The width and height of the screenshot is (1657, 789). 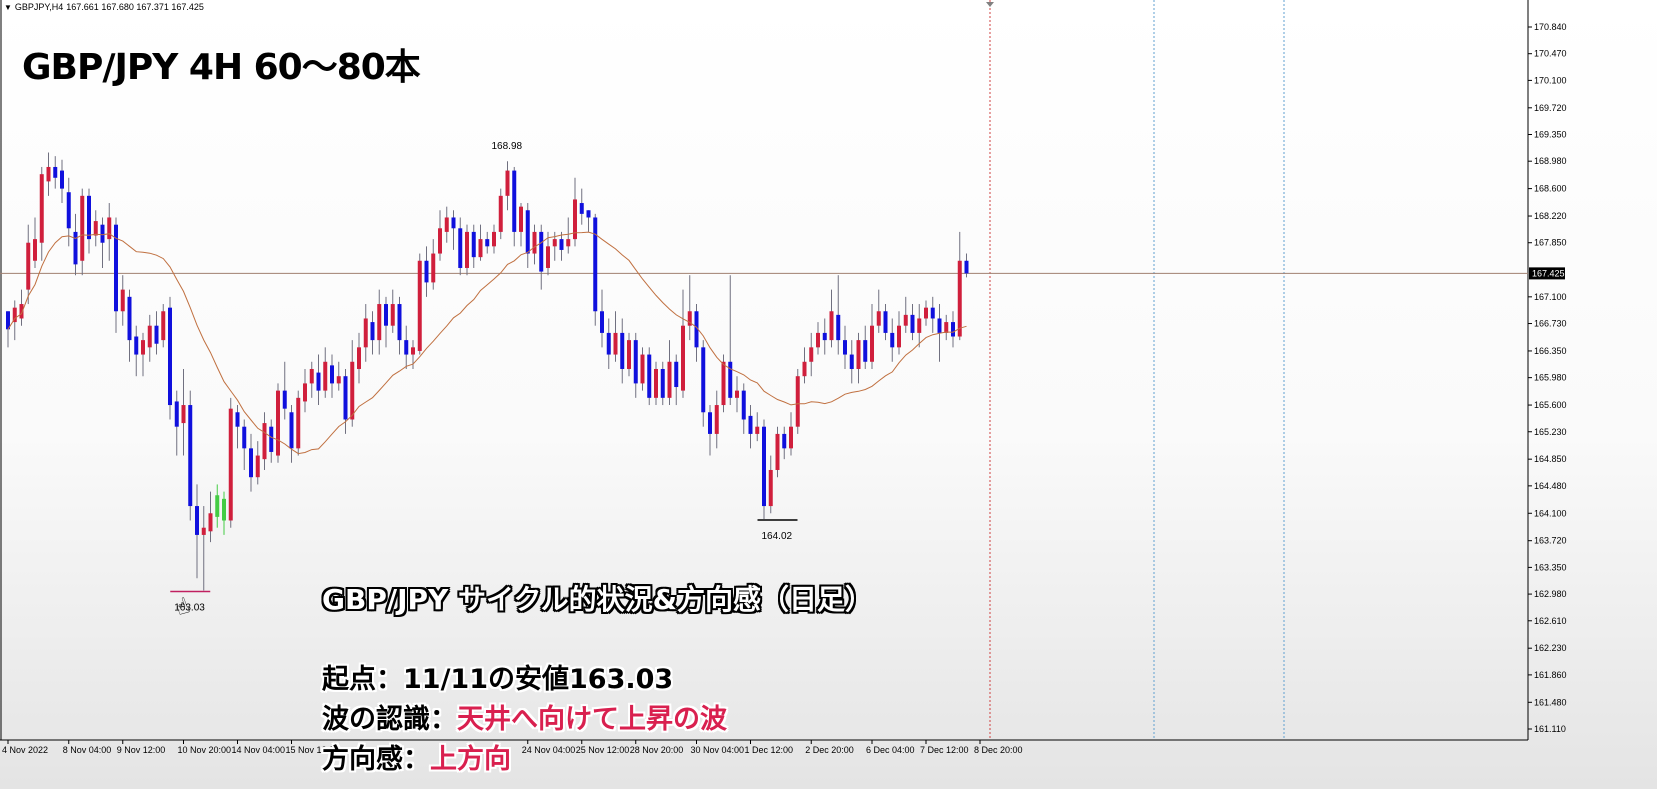 What do you see at coordinates (1550, 405) in the screenshot?
I see `price-tick-label: 165.600` at bounding box center [1550, 405].